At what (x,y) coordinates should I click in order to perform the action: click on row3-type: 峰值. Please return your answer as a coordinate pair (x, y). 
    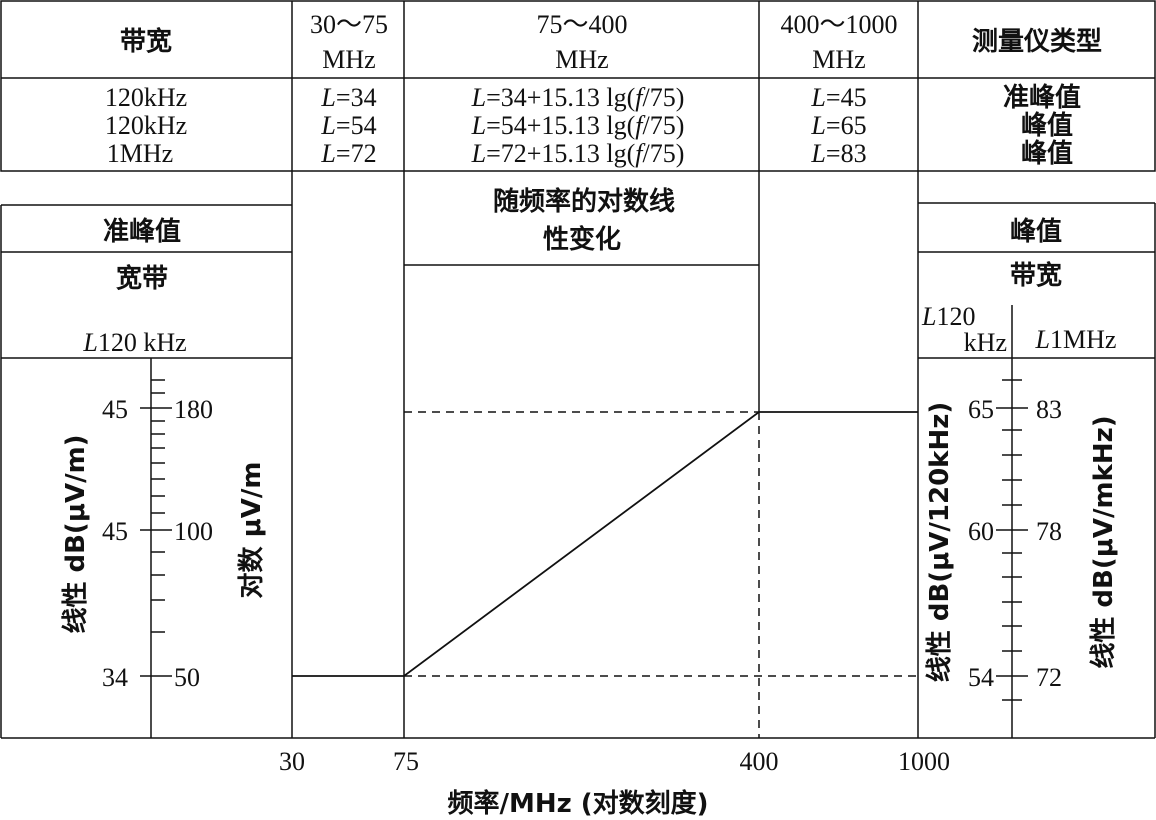
    Looking at the image, I should click on (1047, 154).